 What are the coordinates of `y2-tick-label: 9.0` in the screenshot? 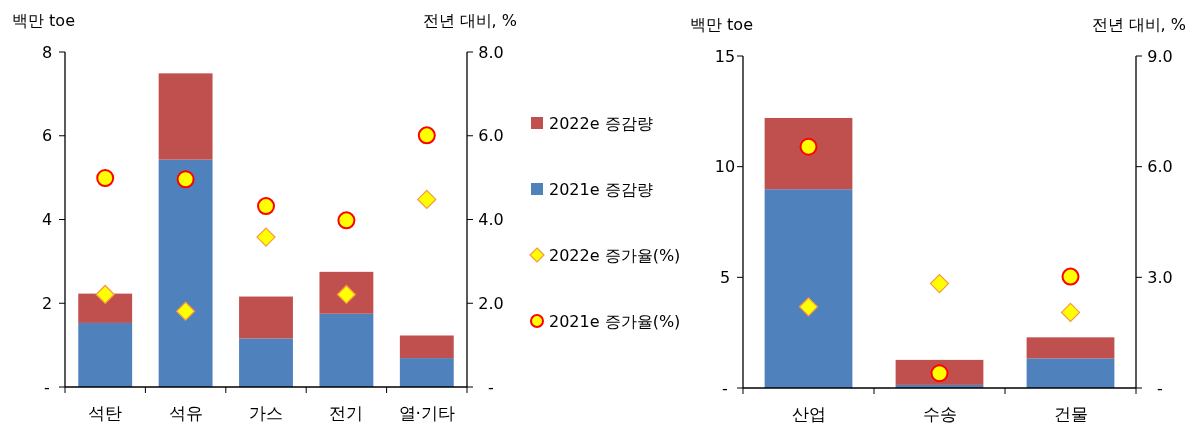 It's located at (1160, 56).